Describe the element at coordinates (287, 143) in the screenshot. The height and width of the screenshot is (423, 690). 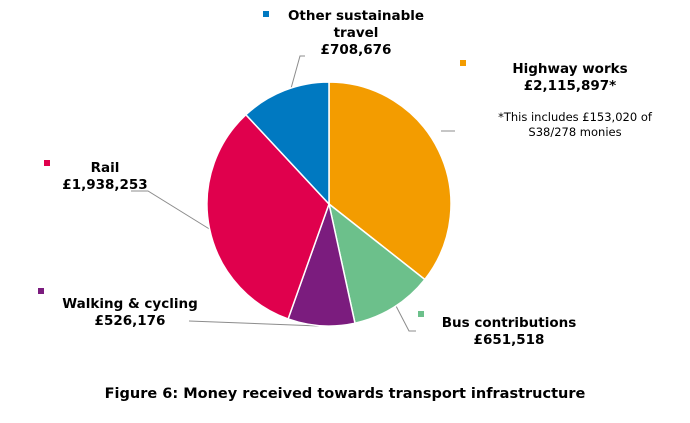
I see `pie-slice-other-sustainable-travel` at that location.